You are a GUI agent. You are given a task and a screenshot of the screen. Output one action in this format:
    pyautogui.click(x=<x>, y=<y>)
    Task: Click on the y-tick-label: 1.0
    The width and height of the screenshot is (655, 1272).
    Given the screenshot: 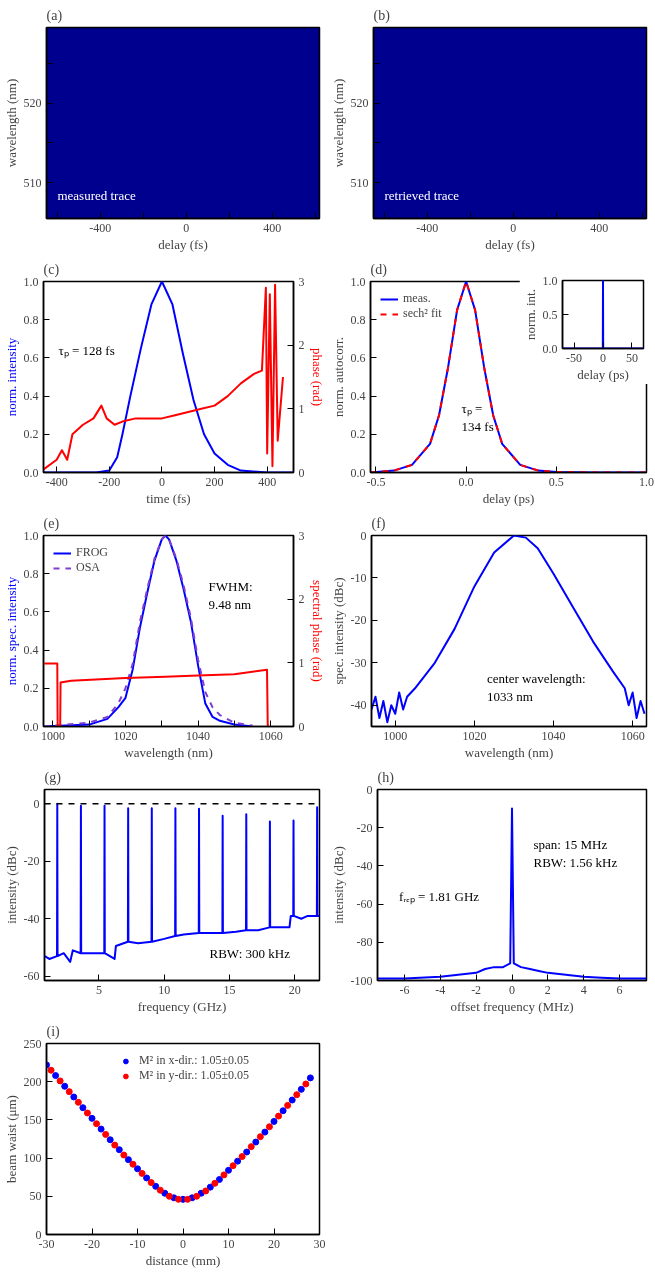 What is the action you would take?
    pyautogui.click(x=31, y=281)
    